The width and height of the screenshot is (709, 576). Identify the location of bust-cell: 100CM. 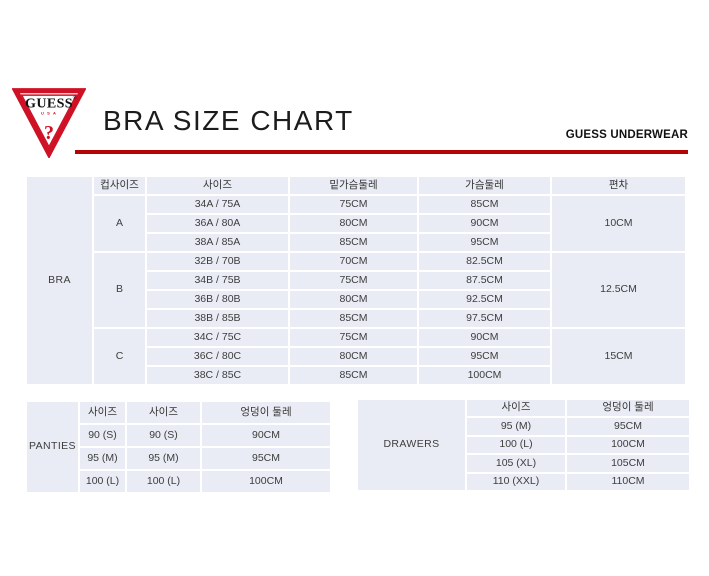
(484, 375).